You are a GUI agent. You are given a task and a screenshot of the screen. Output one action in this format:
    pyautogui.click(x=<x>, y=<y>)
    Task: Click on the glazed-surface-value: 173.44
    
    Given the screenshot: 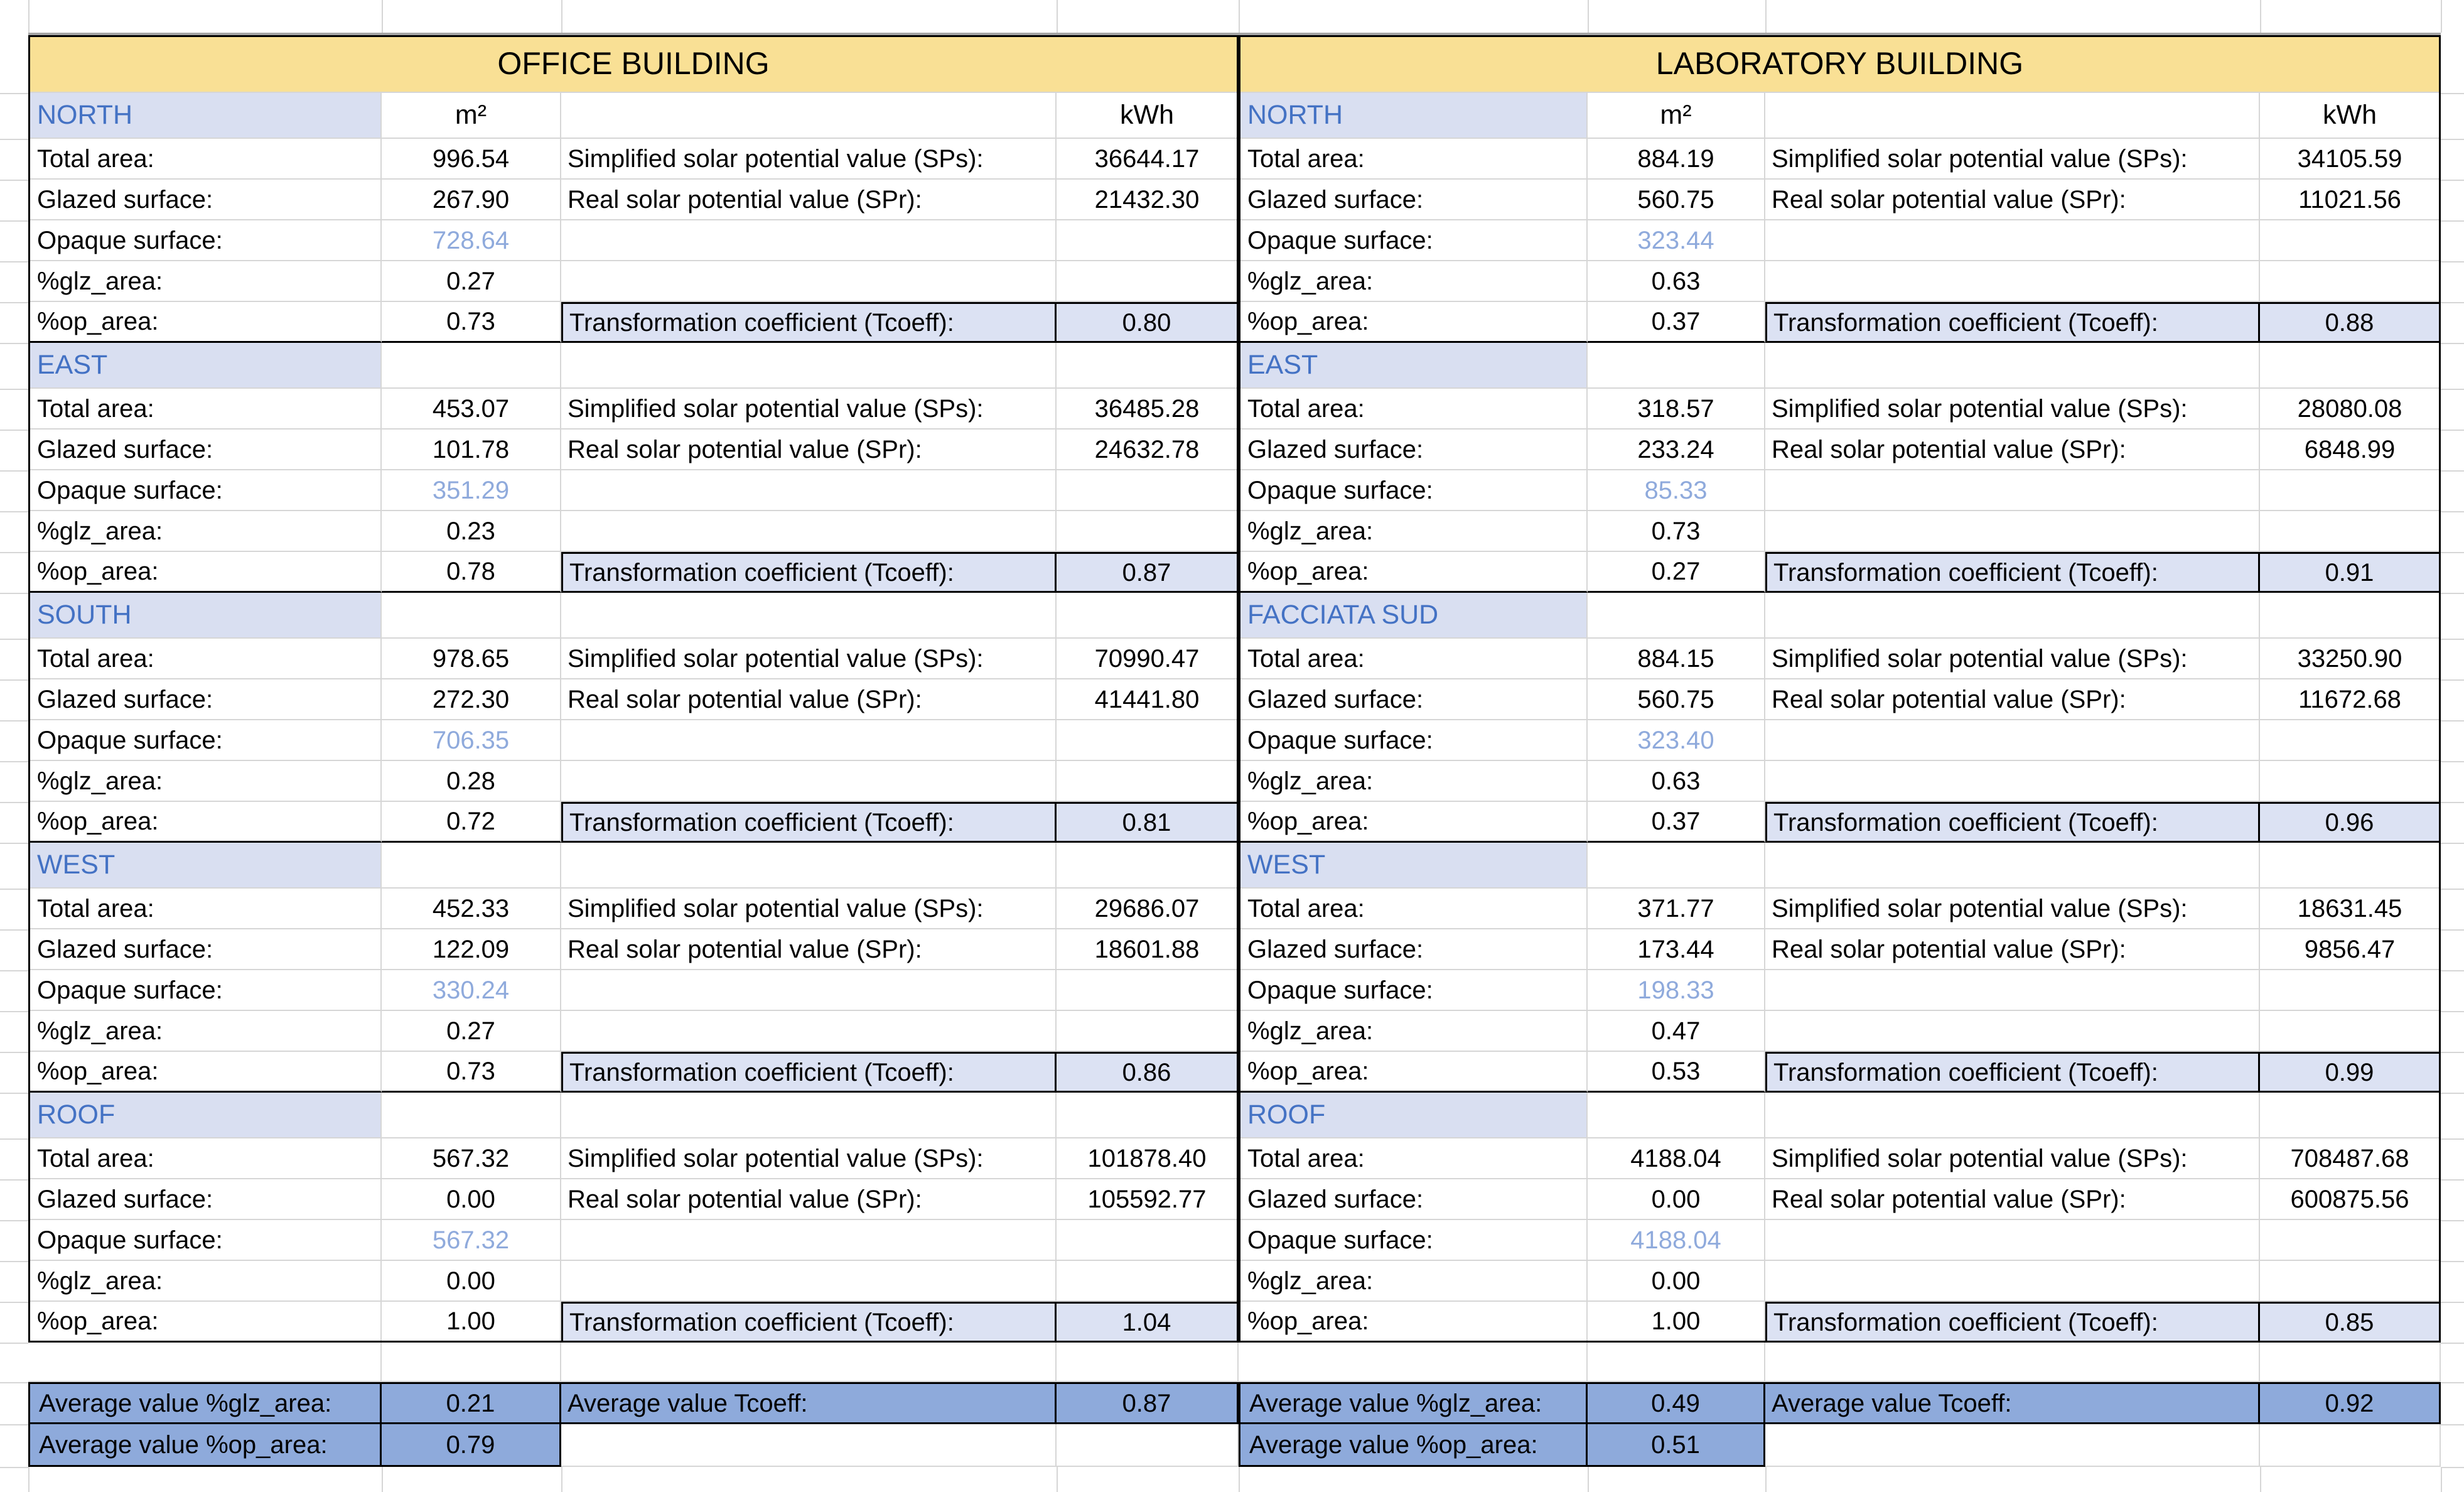 What is the action you would take?
    pyautogui.click(x=1676, y=949)
    